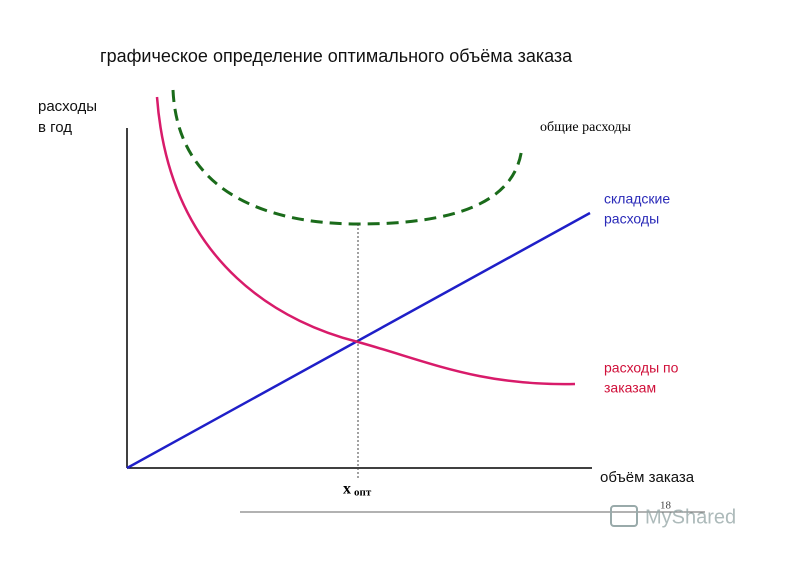  Describe the element at coordinates (347, 489) in the screenshot. I see `optimum-symbol: x` at that location.